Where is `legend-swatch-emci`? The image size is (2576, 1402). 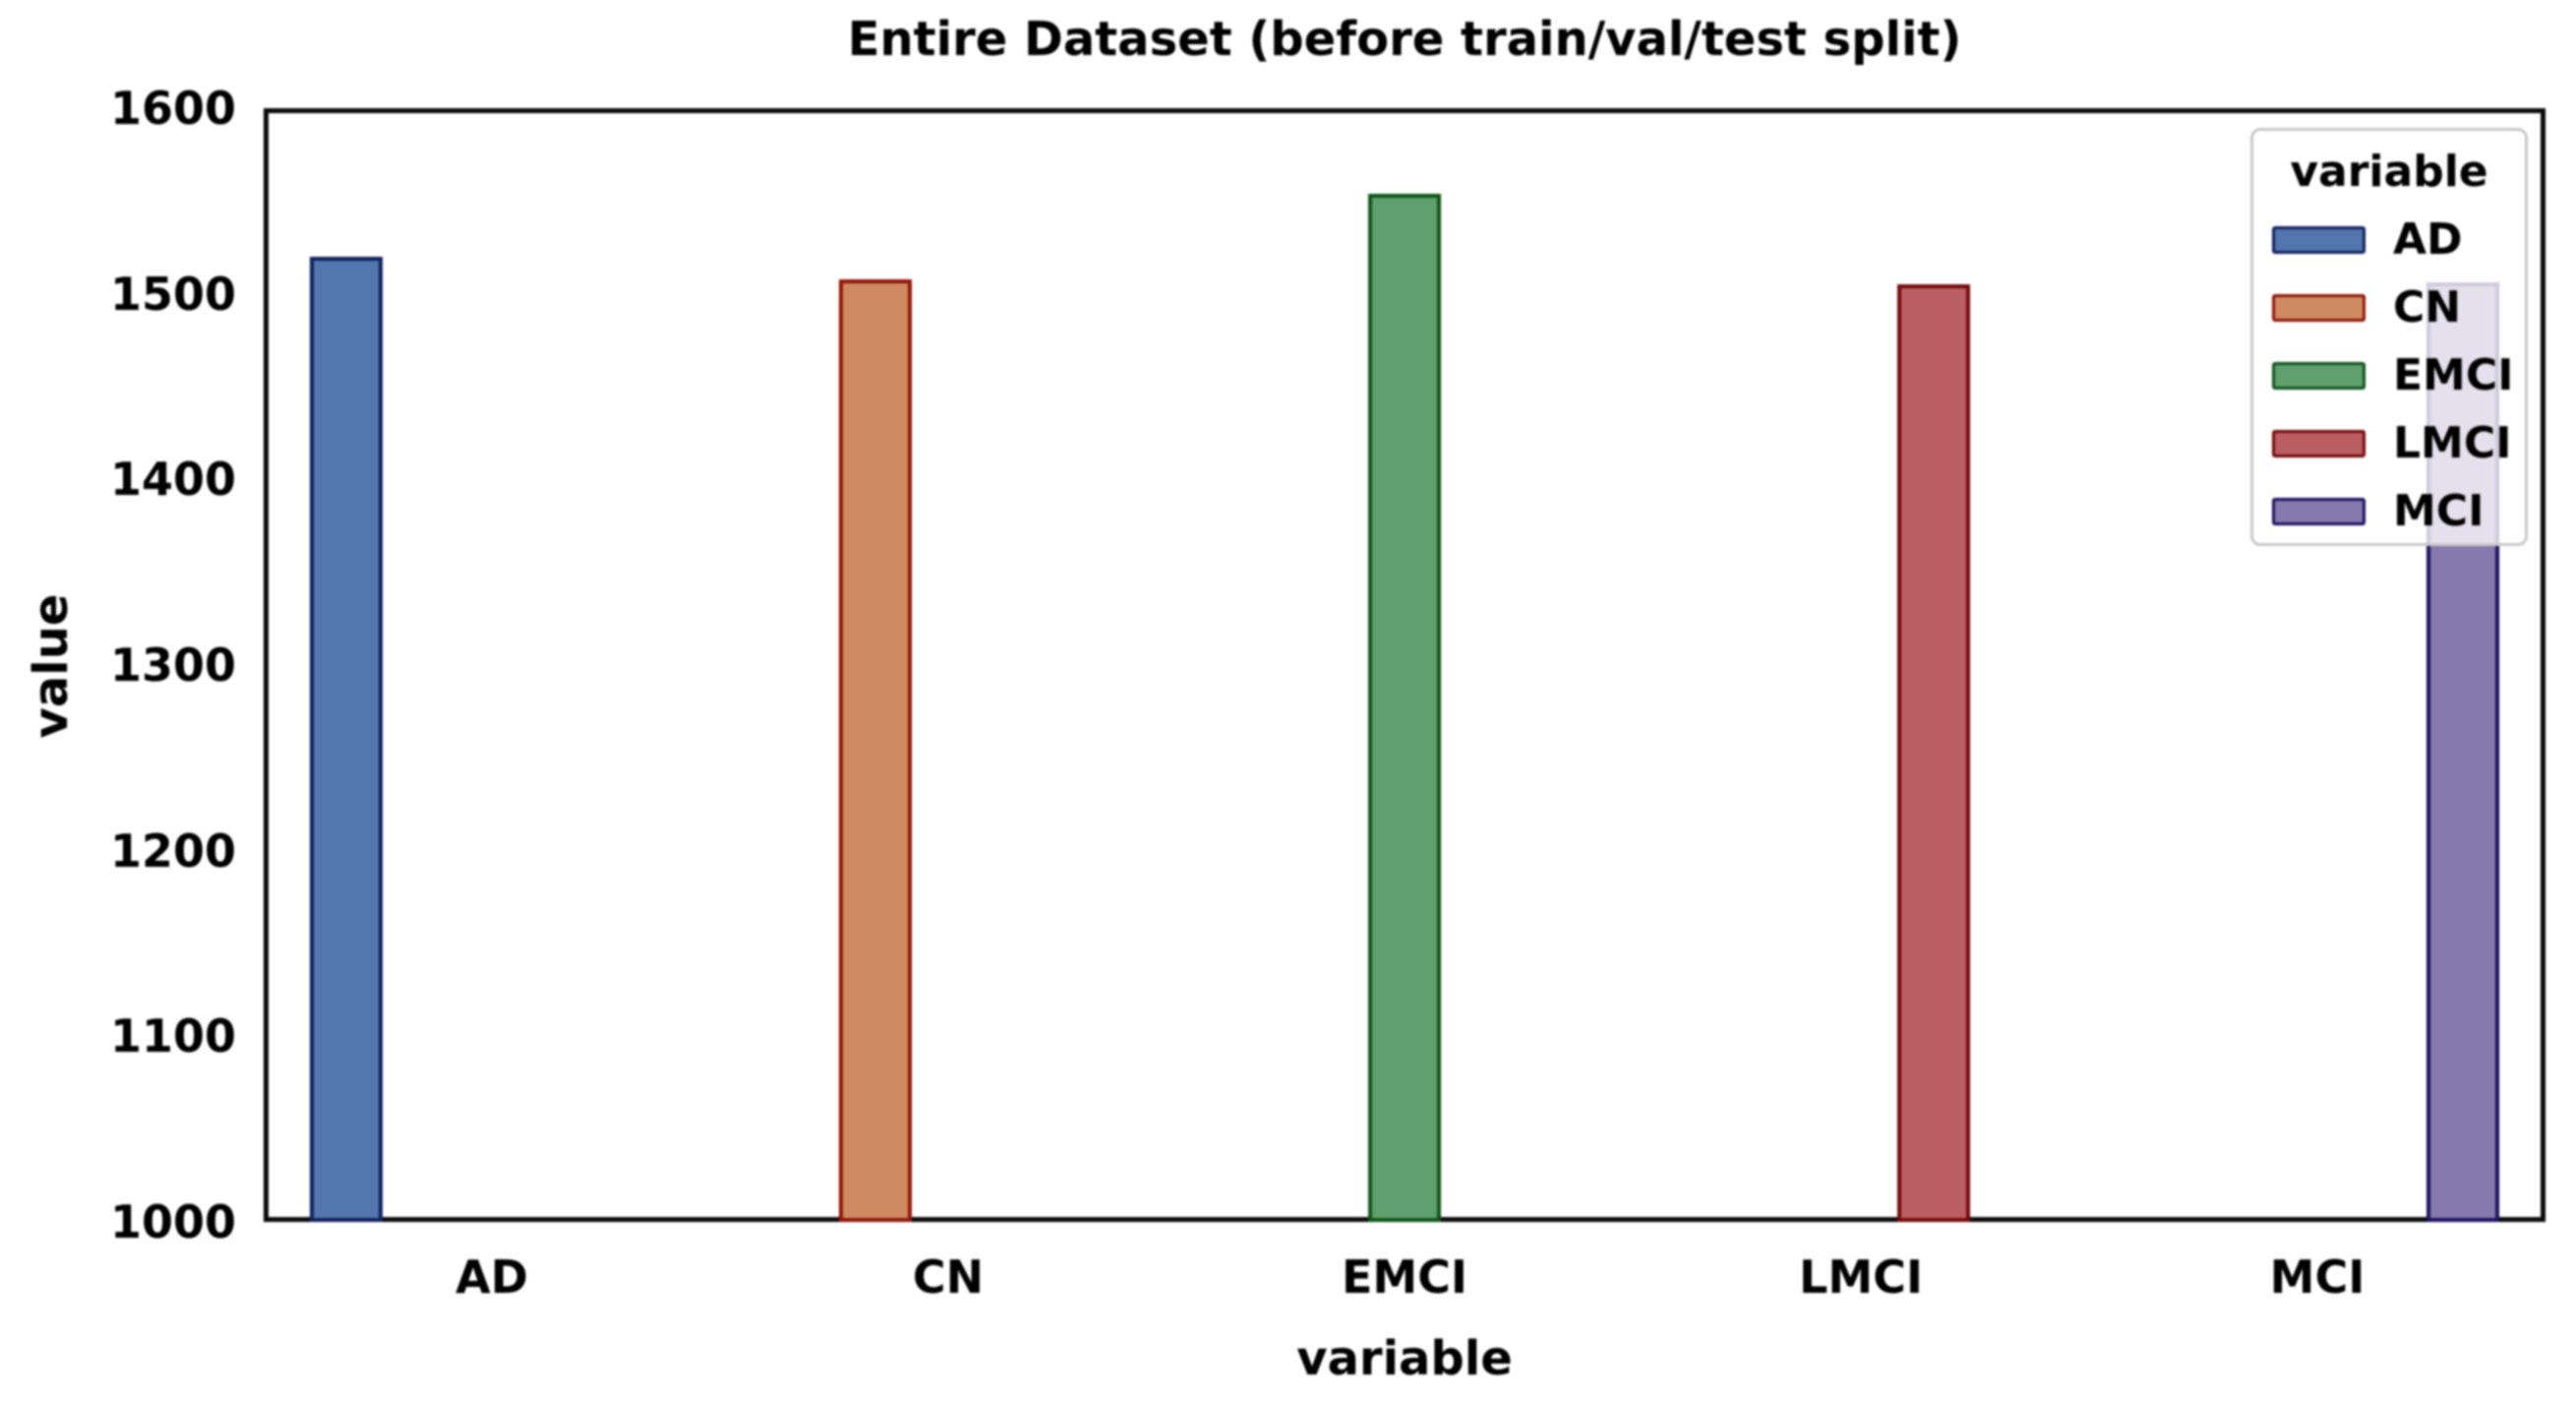
legend-swatch-emci is located at coordinates (2319, 375).